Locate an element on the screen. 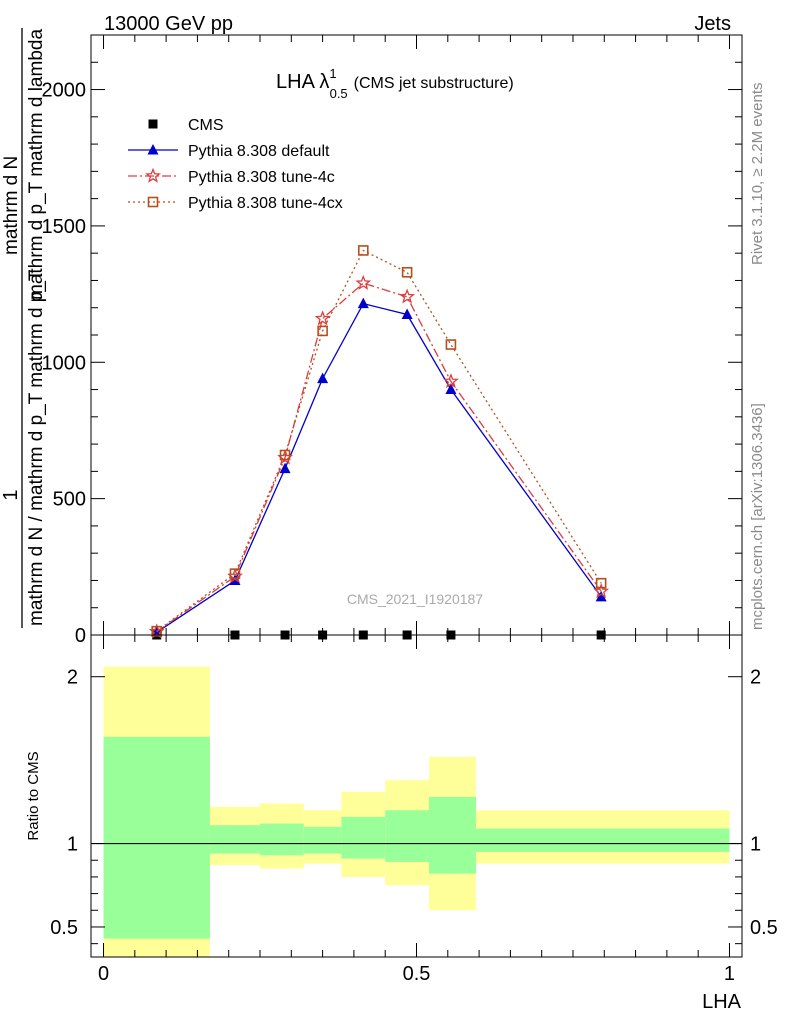 This screenshot has height=1024, width=786. main-title-sup: 1 is located at coordinates (332, 73).